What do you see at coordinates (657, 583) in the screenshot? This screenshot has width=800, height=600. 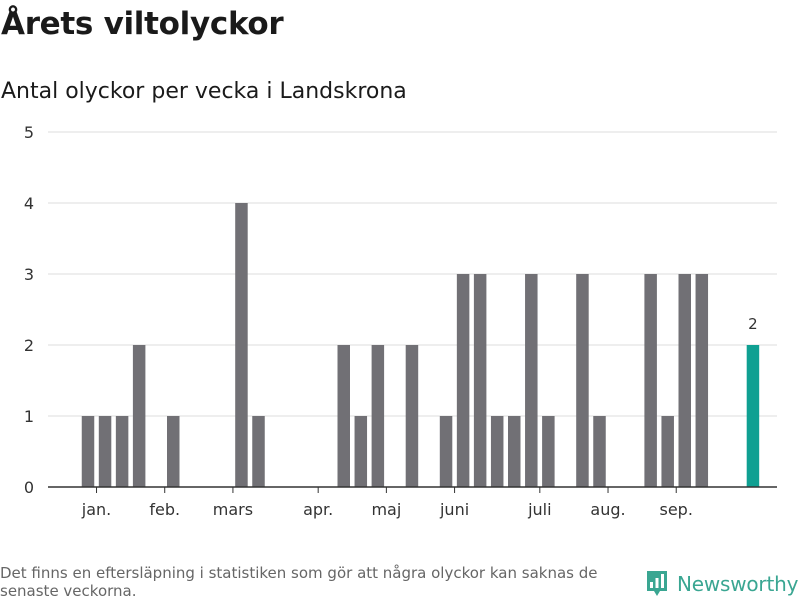 I see `newsworthy-logo-icon` at bounding box center [657, 583].